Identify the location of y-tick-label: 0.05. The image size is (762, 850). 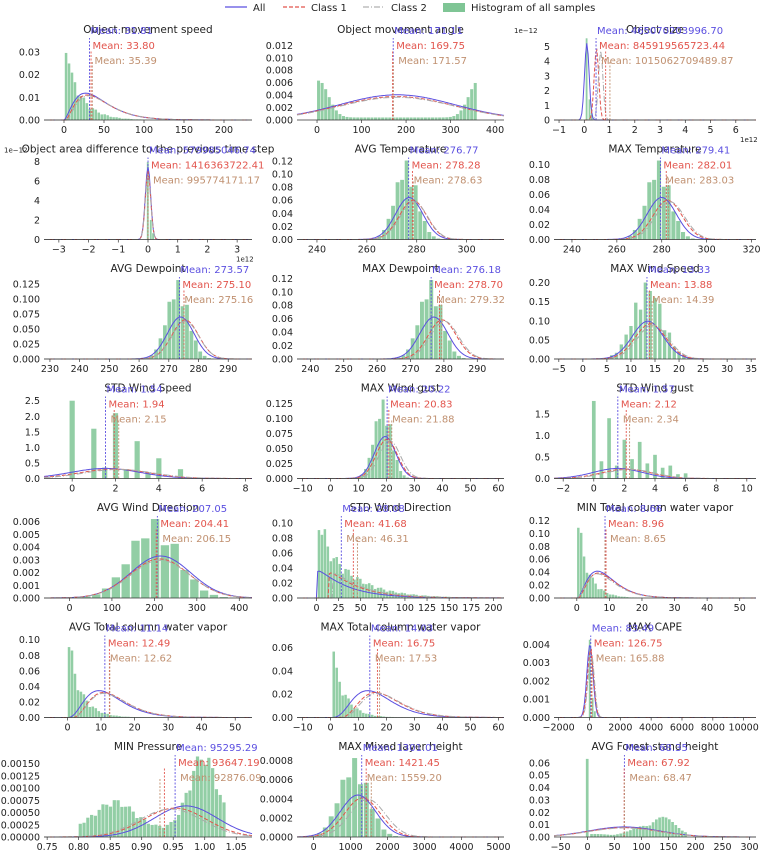
(539, 776).